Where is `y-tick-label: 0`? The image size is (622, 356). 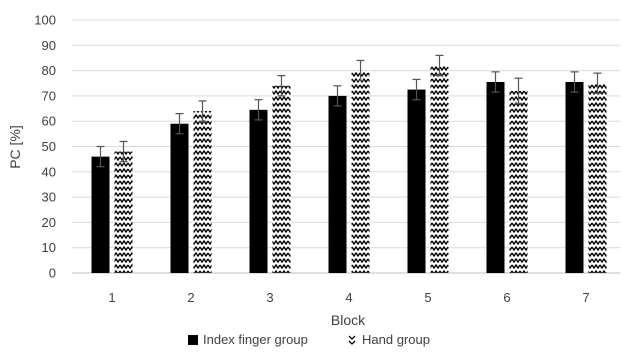 y-tick-label: 0 is located at coordinates (52, 273).